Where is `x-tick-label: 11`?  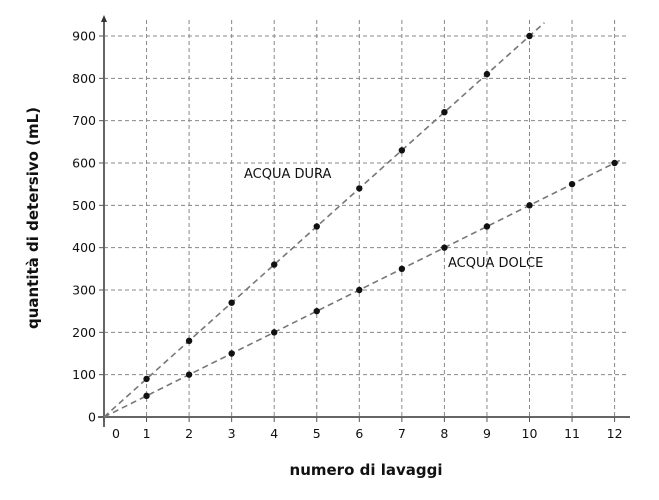 x-tick-label: 11 is located at coordinates (572, 433).